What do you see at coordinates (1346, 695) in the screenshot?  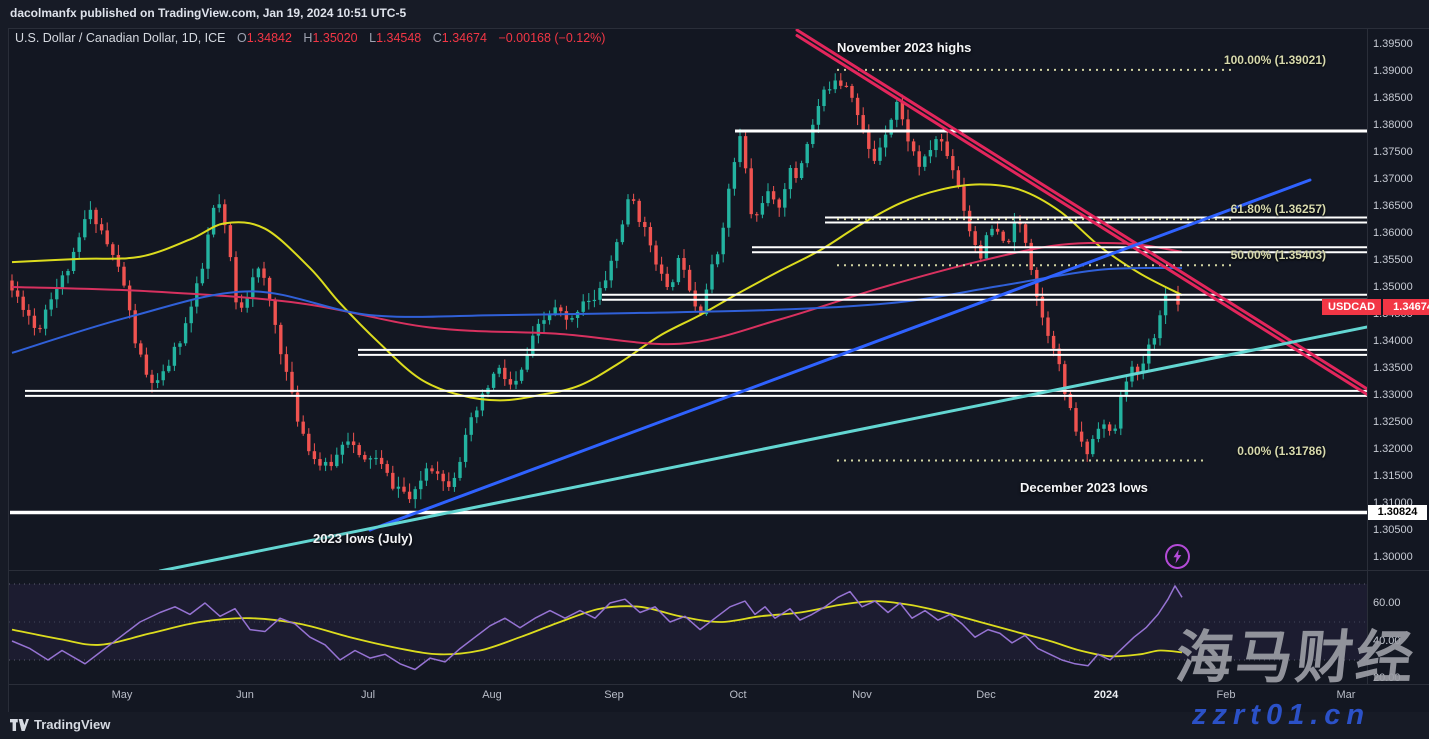 I see `time-axis-label: Mar` at bounding box center [1346, 695].